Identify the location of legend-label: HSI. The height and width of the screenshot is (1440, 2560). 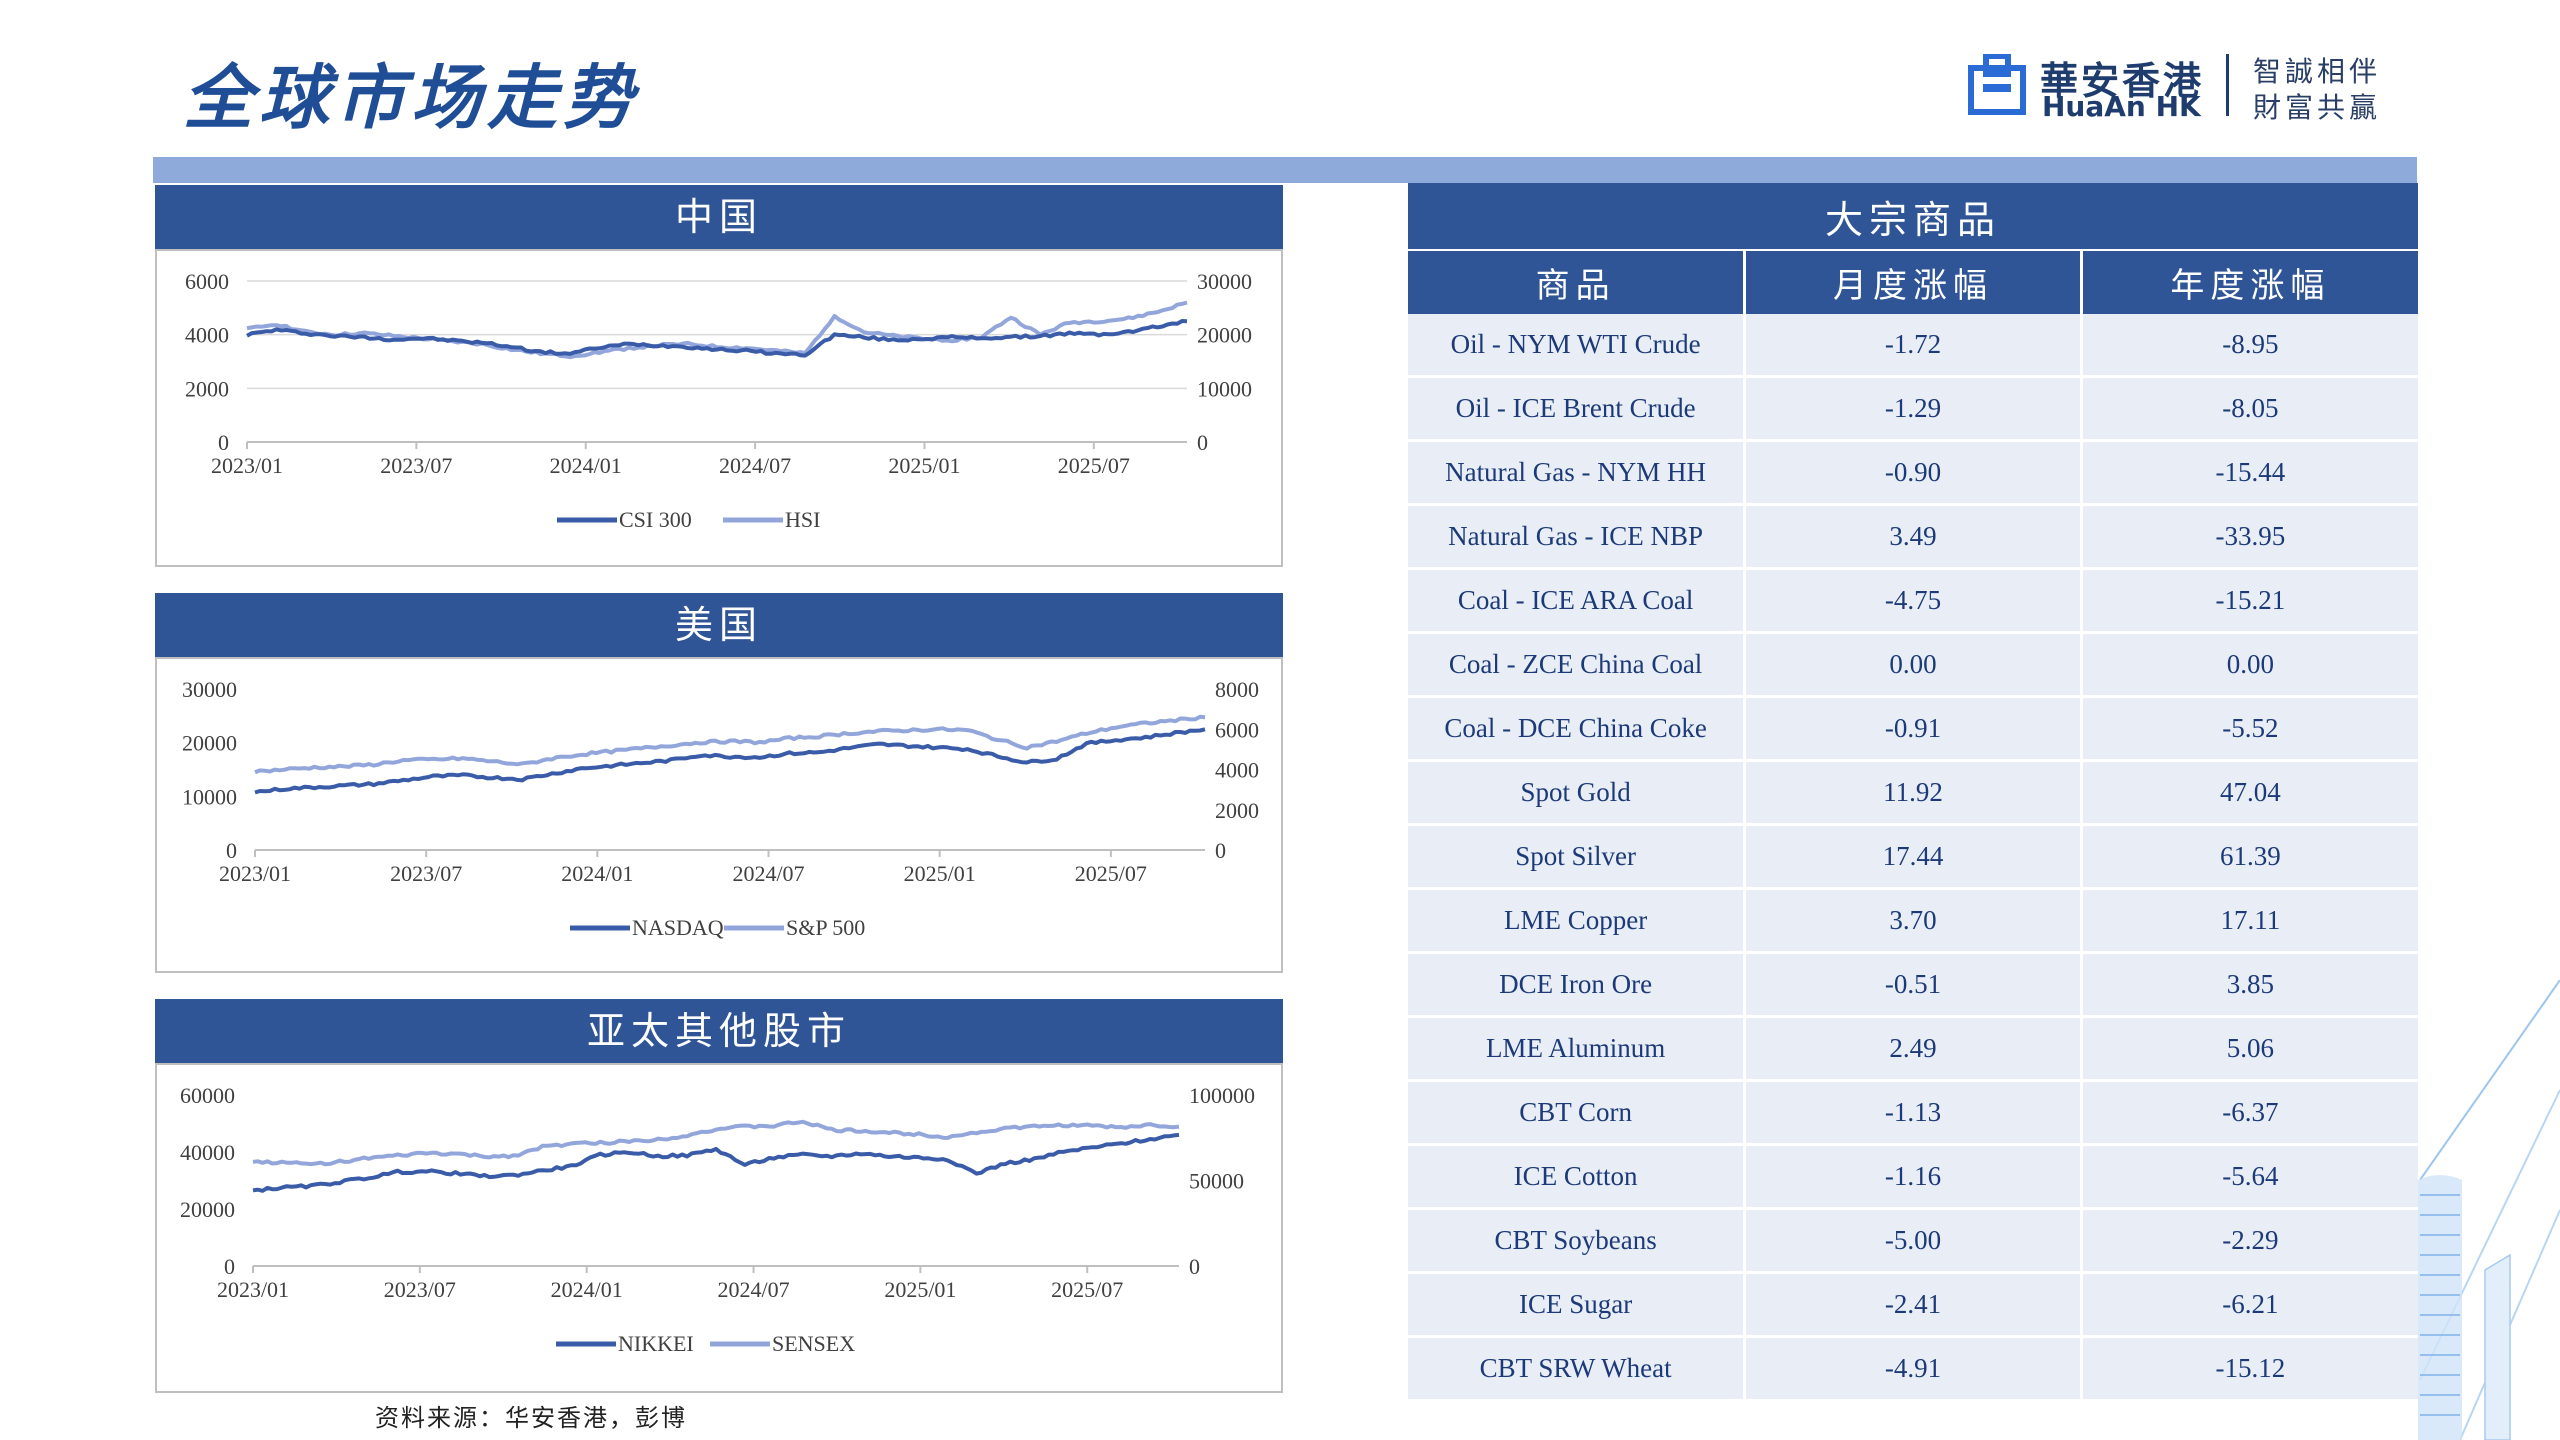
(802, 519).